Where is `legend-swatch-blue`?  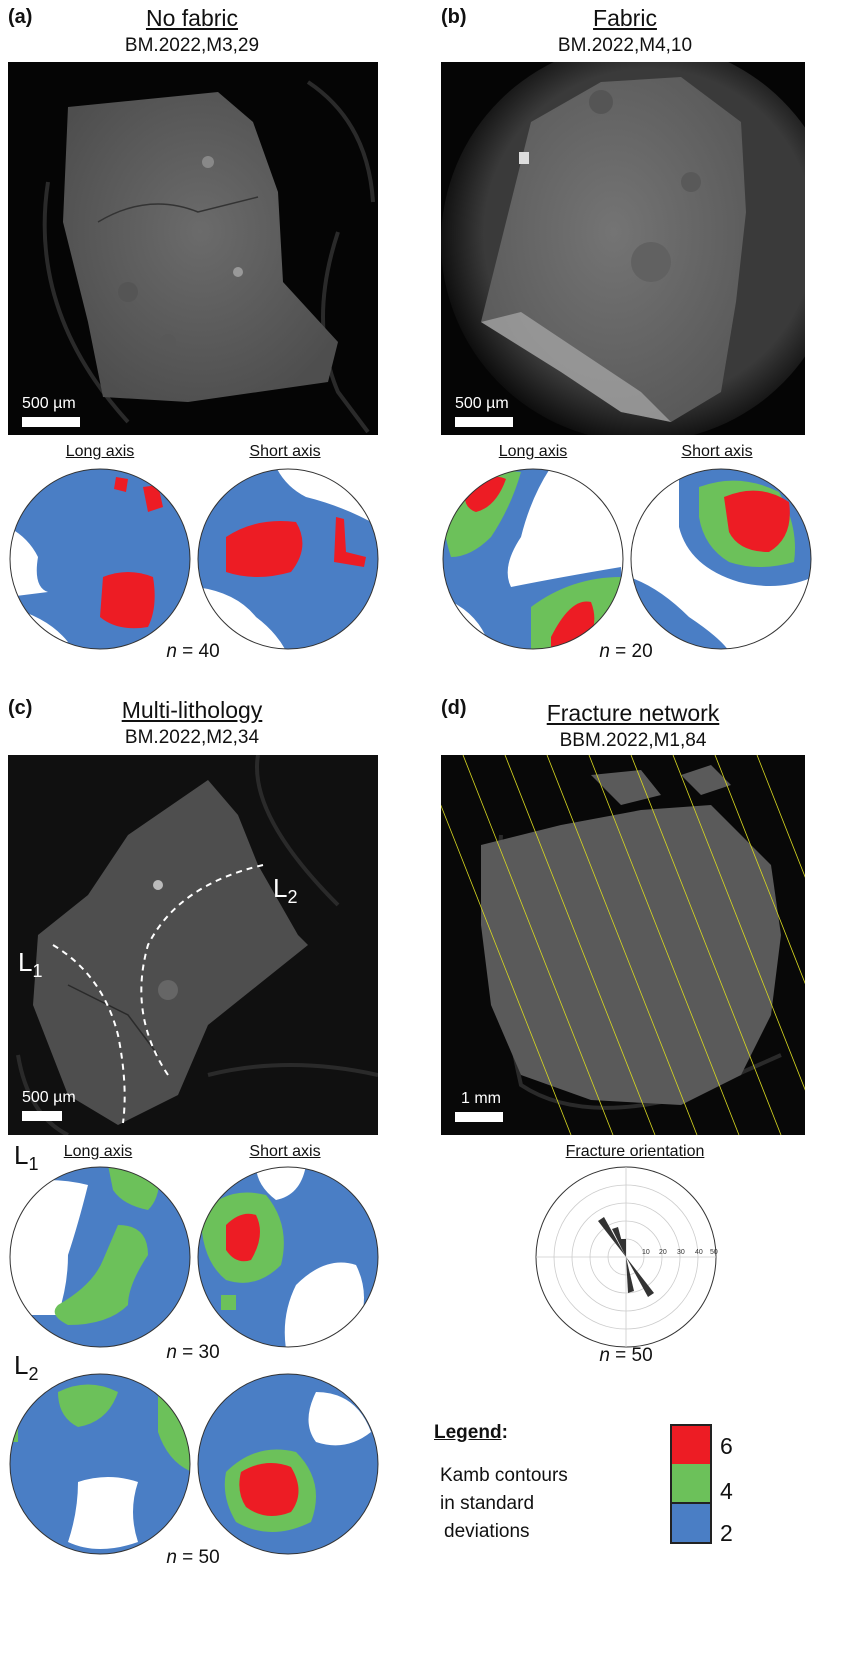
legend-swatch-blue is located at coordinates (691, 1524).